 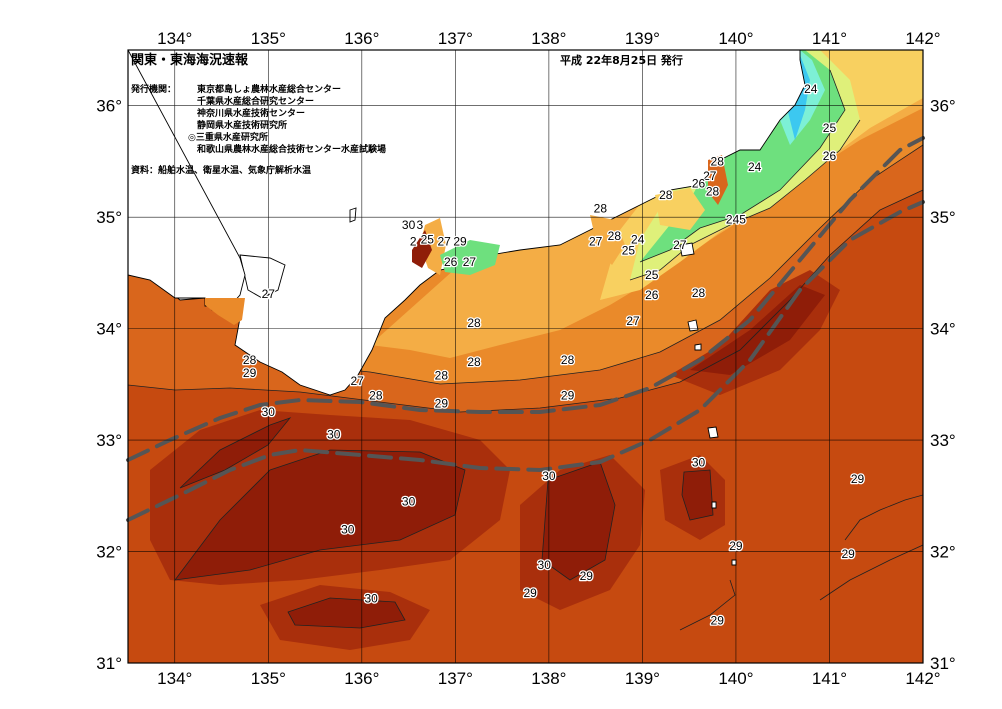 What do you see at coordinates (413, 242) in the screenshot?
I see `isotherm-label: 2` at bounding box center [413, 242].